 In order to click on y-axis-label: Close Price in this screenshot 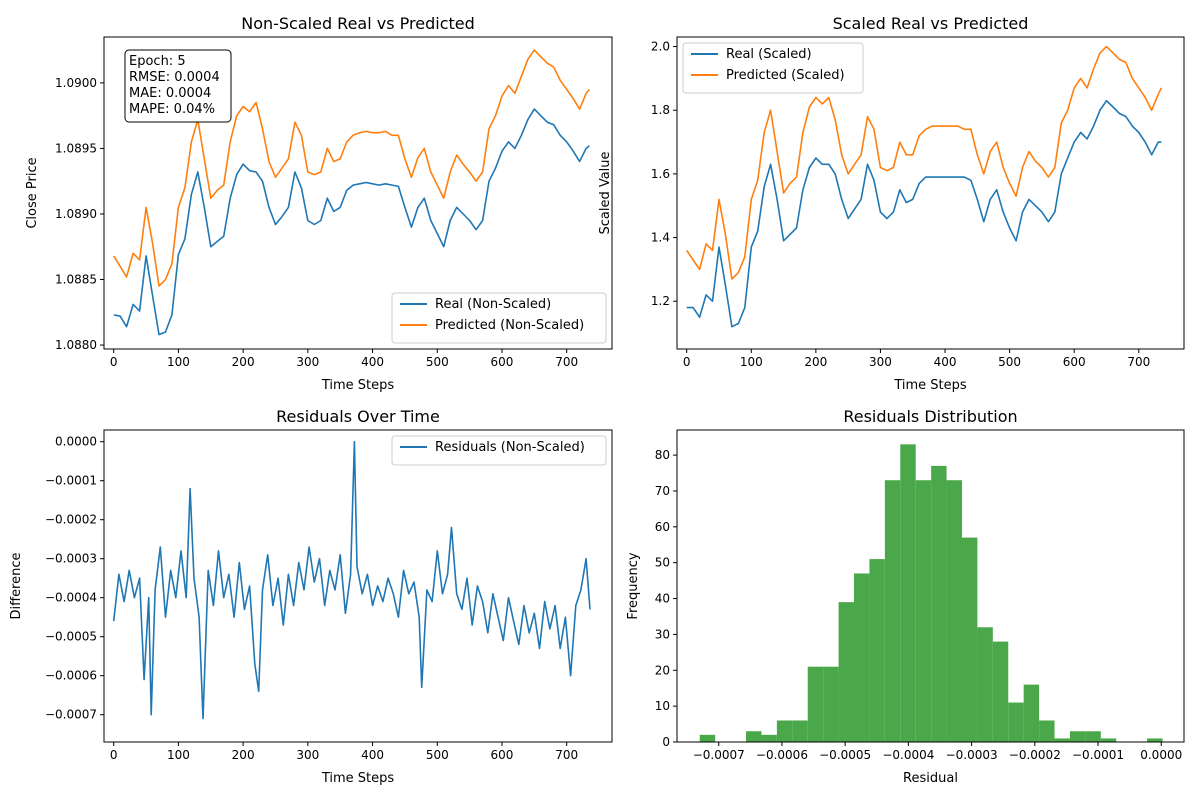, I will do `click(32, 192)`.